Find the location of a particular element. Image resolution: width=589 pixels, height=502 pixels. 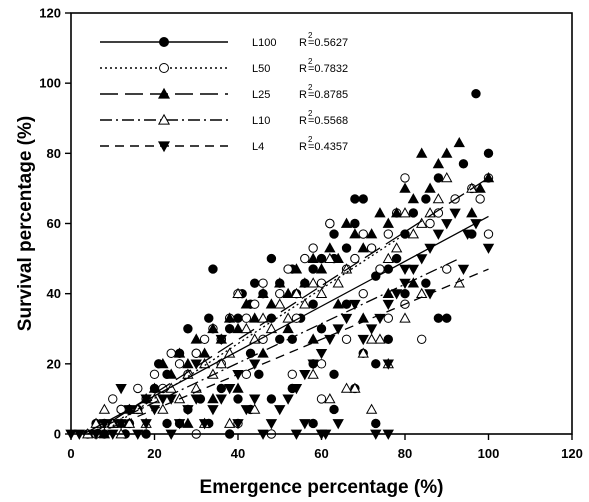

legend-r2-value-l25: =0.8785 is located at coordinates (328, 95).